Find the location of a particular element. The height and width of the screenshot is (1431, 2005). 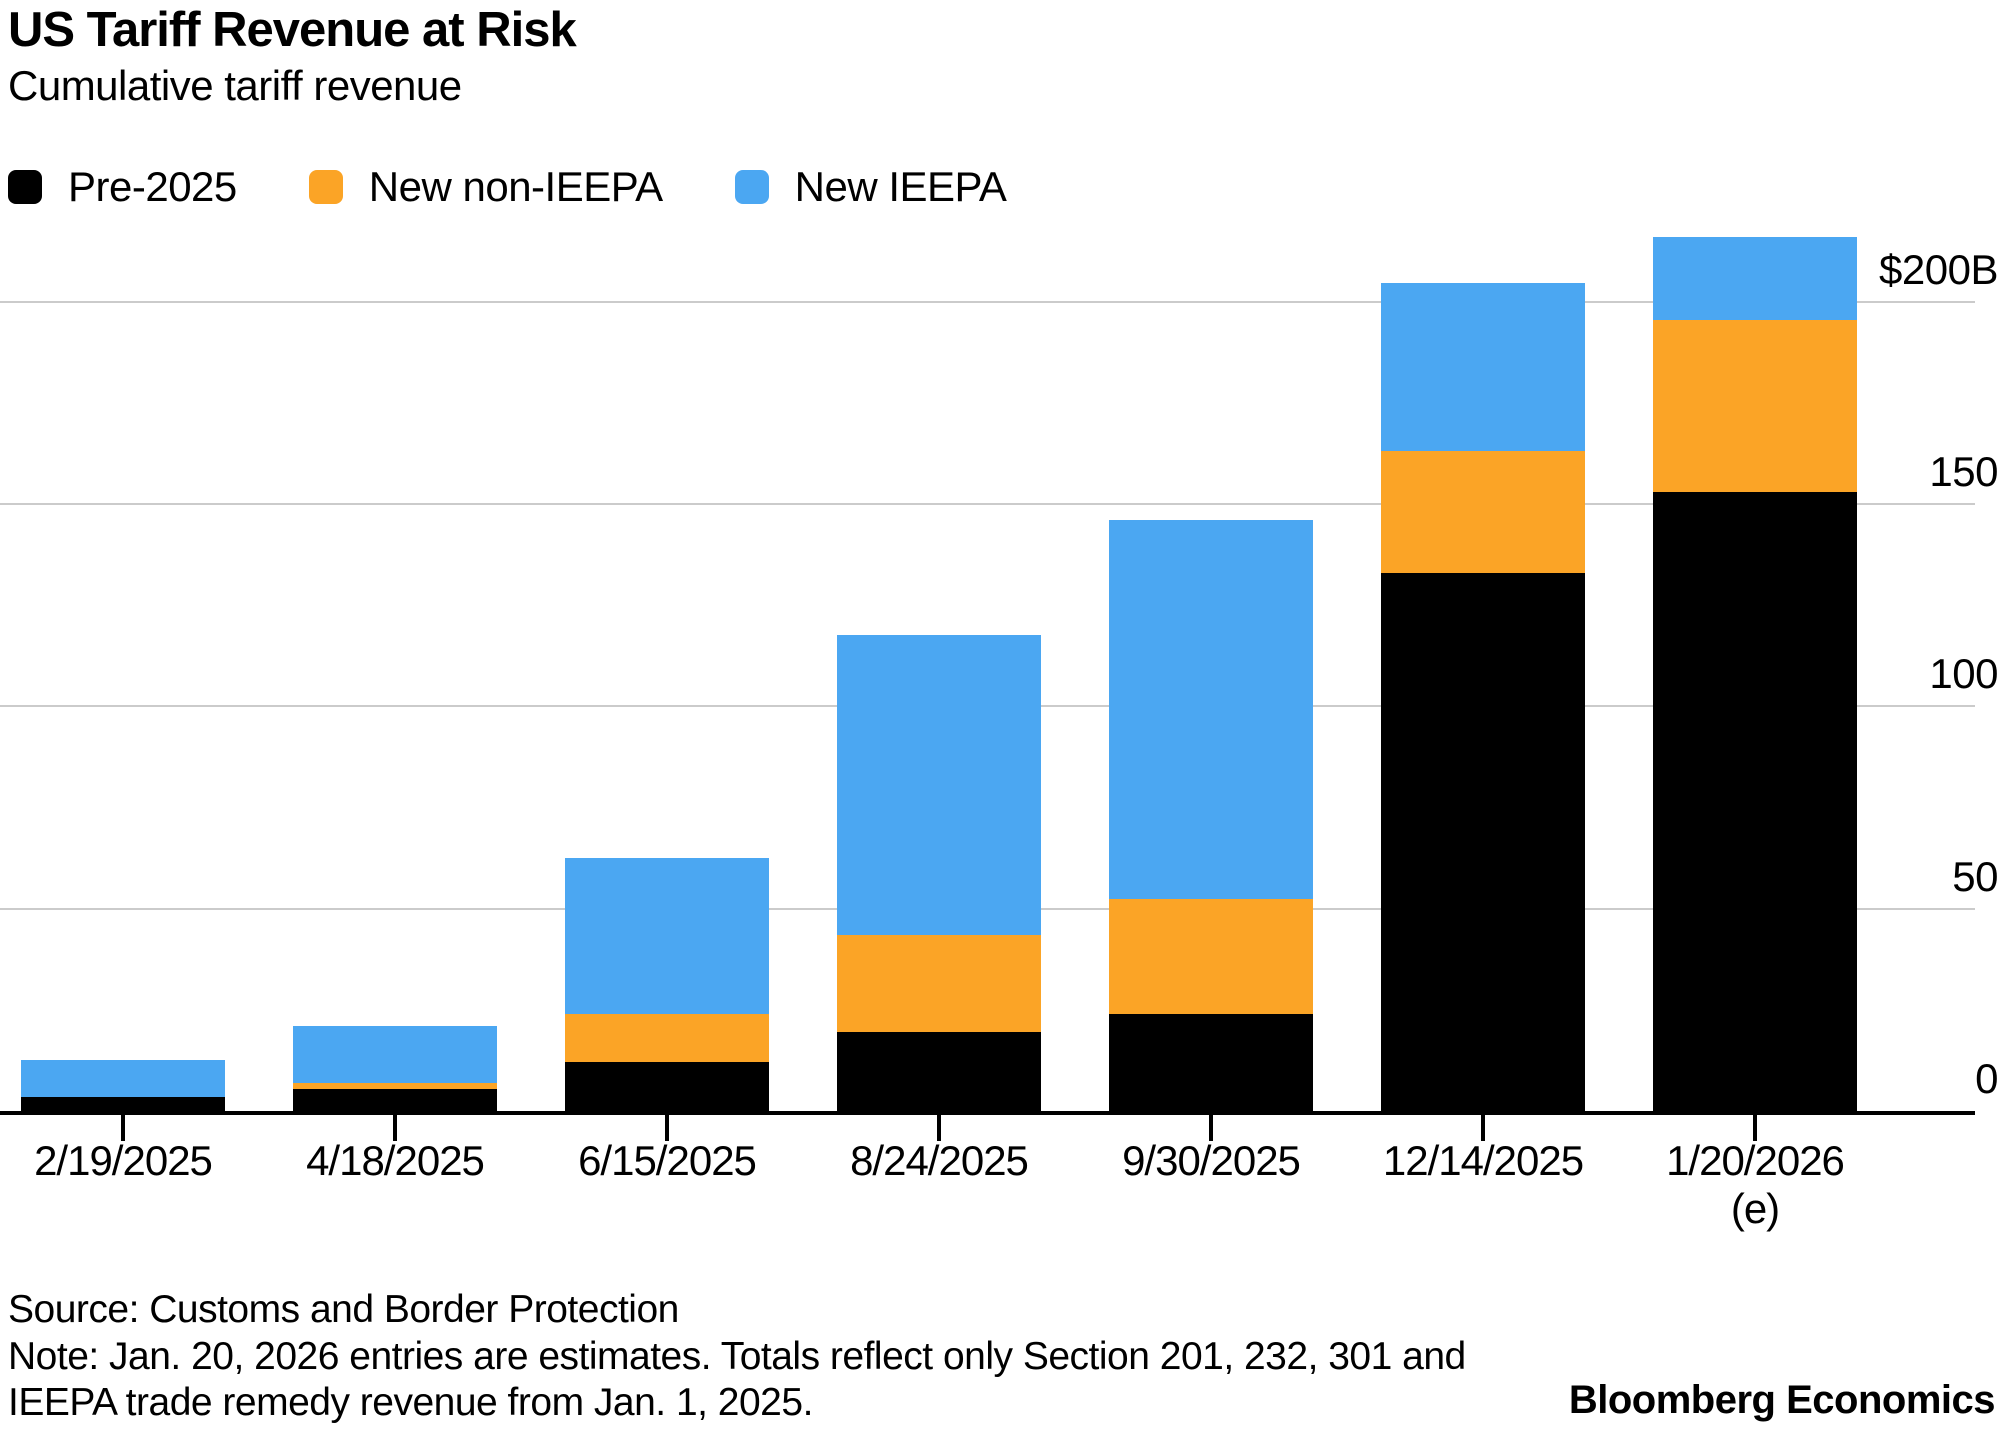

bar-9-30-2025 is located at coordinates (1211, 555).